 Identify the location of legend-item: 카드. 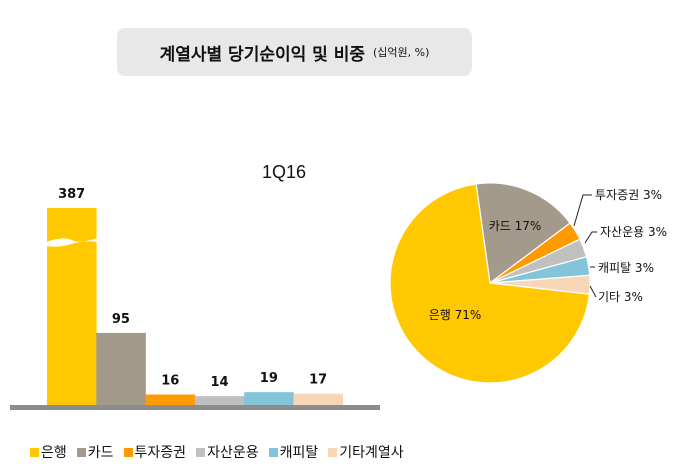
(95, 452).